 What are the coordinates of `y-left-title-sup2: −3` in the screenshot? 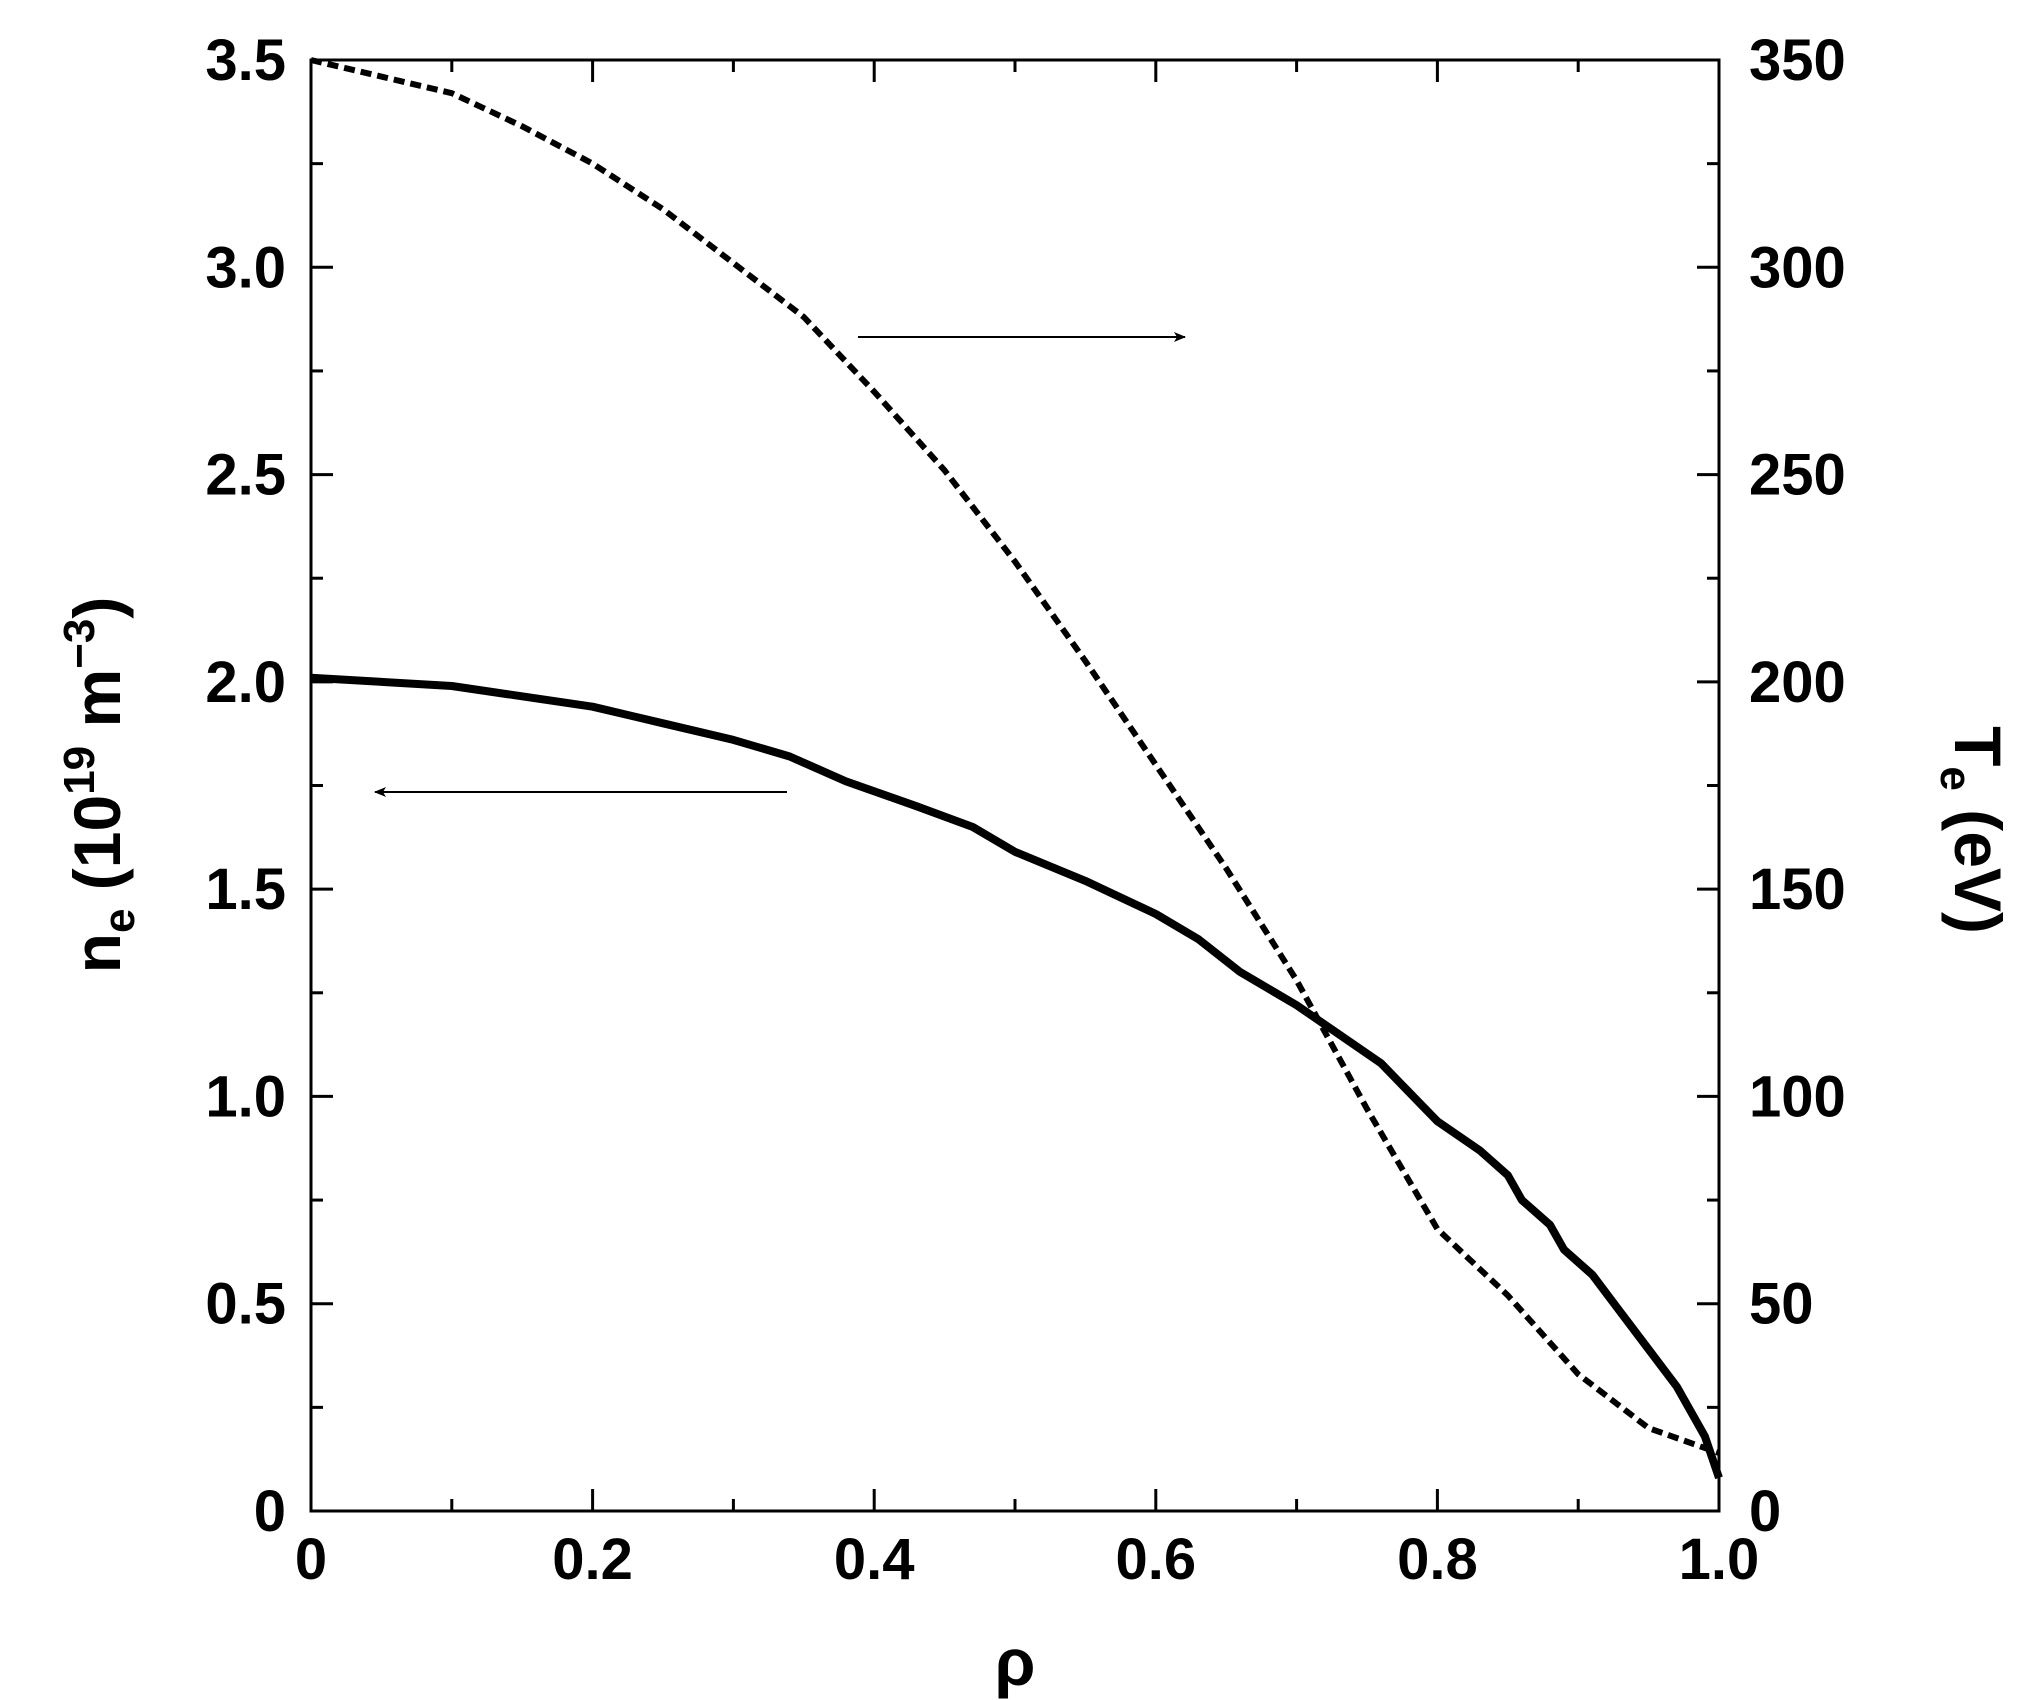 It's located at (79, 644).